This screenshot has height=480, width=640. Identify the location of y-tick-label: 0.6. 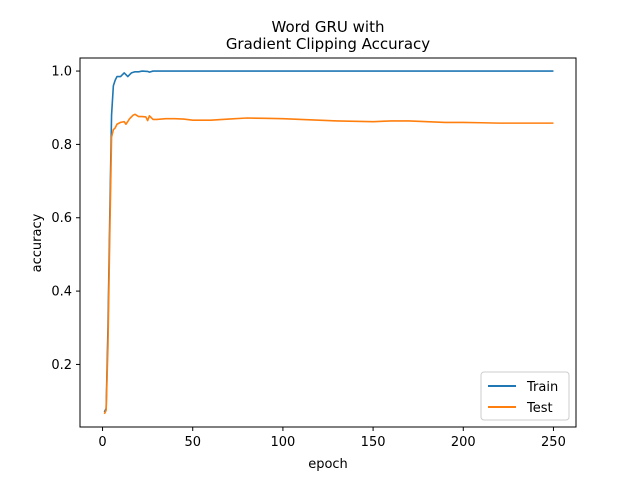
(61, 218).